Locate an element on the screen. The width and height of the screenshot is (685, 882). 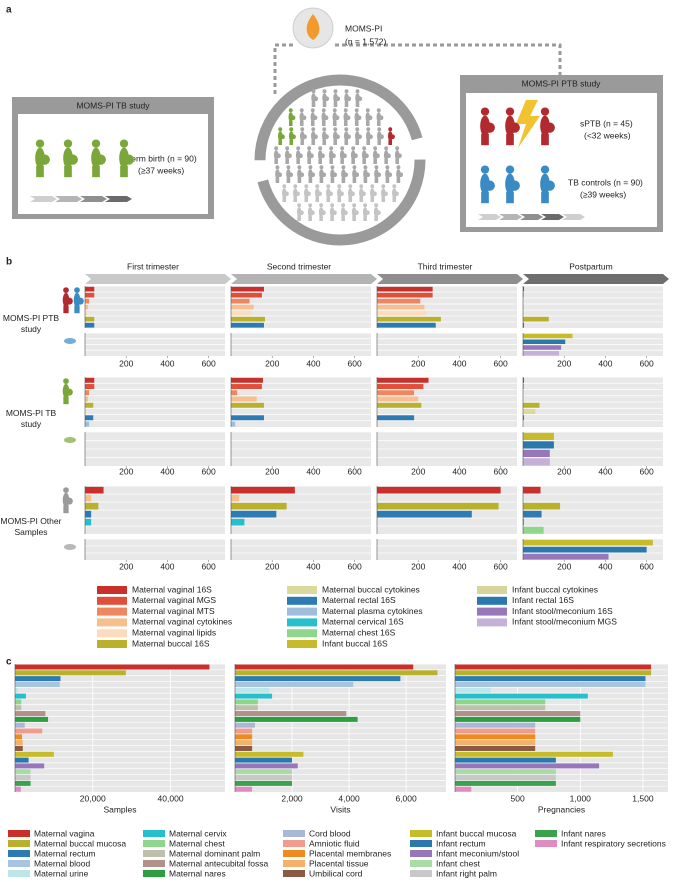
cell-background is located at coordinates (155, 549).